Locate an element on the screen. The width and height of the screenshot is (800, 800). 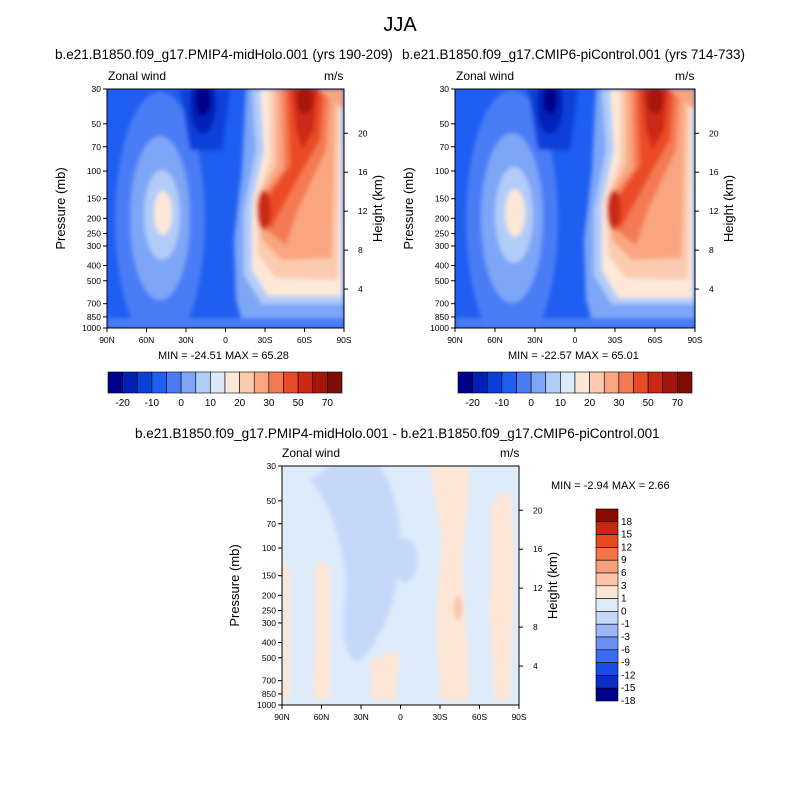
panel3-ytick-label: 500 is located at coordinates (269, 658).